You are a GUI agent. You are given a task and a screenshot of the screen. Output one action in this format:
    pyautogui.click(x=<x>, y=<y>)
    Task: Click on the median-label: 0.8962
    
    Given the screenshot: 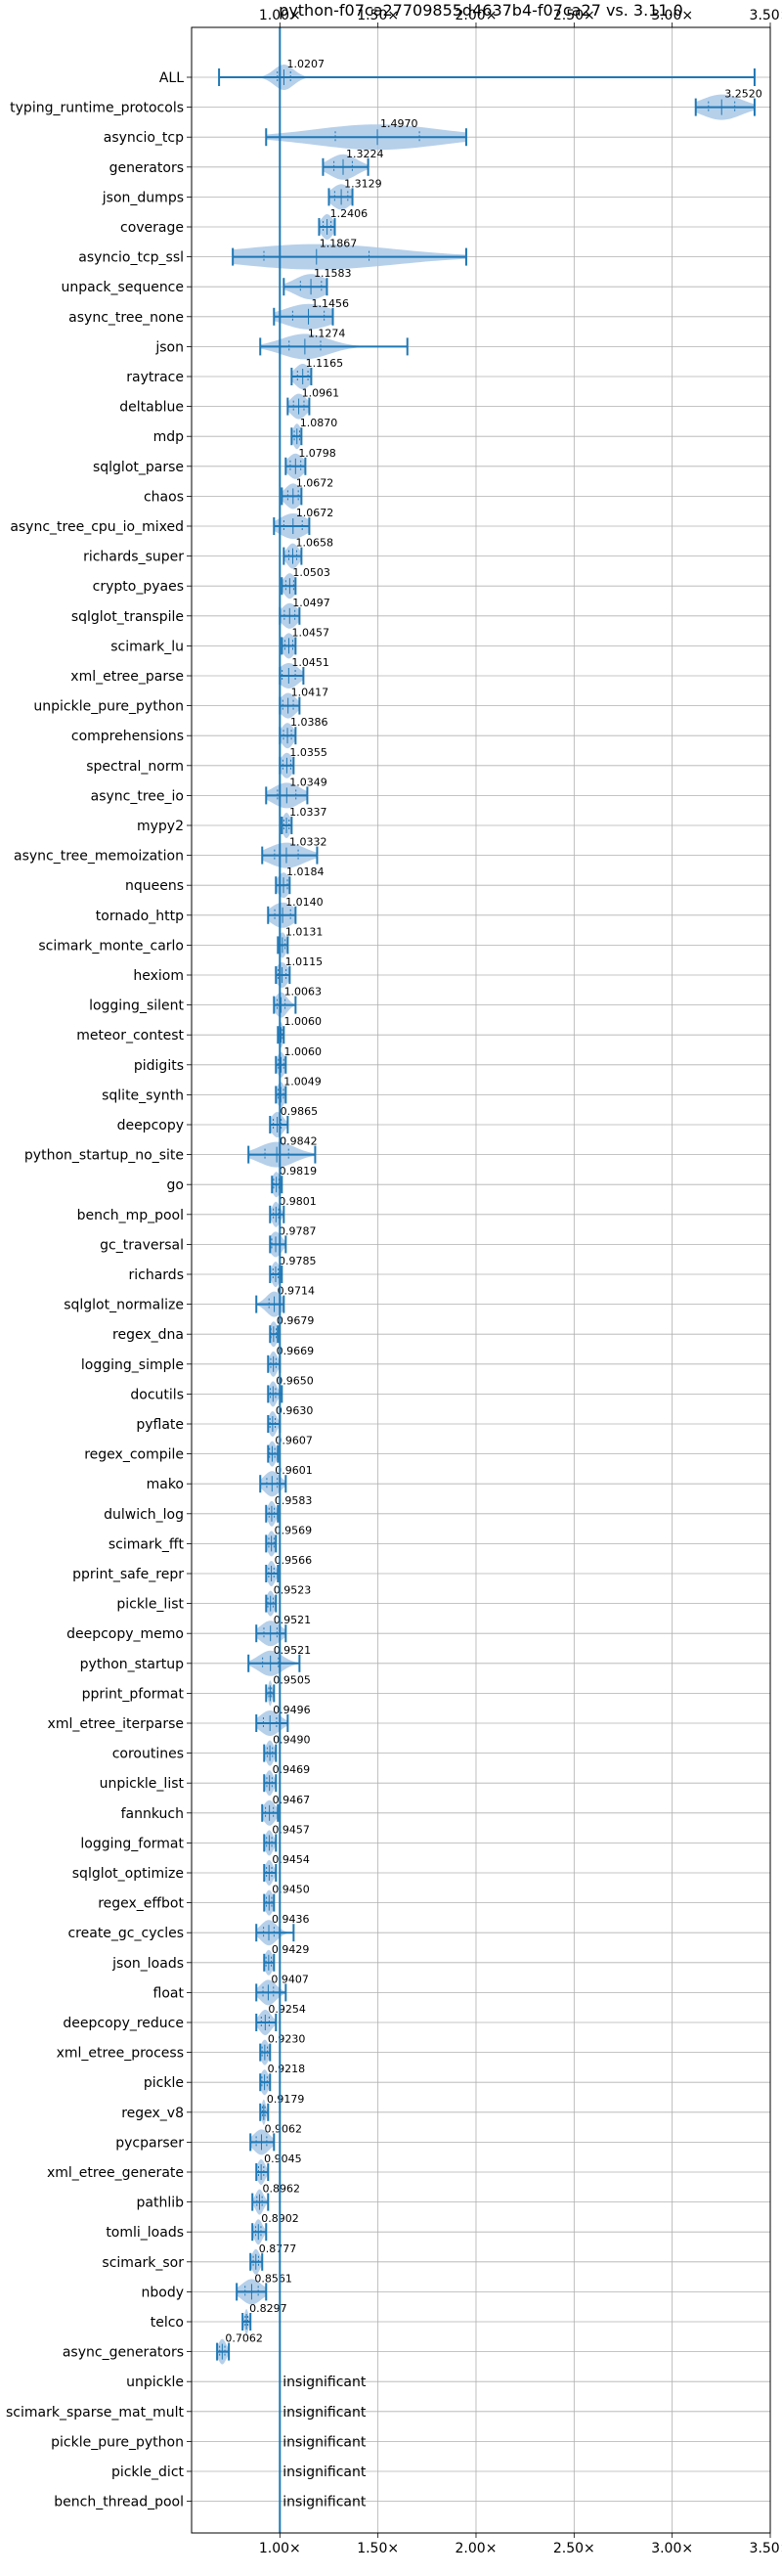 What is the action you would take?
    pyautogui.click(x=281, y=2190)
    